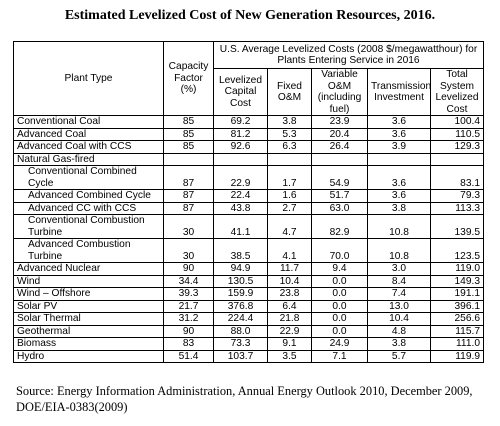  I want to click on header-capacity-factor: Capacity Factor (%), so click(188, 78).